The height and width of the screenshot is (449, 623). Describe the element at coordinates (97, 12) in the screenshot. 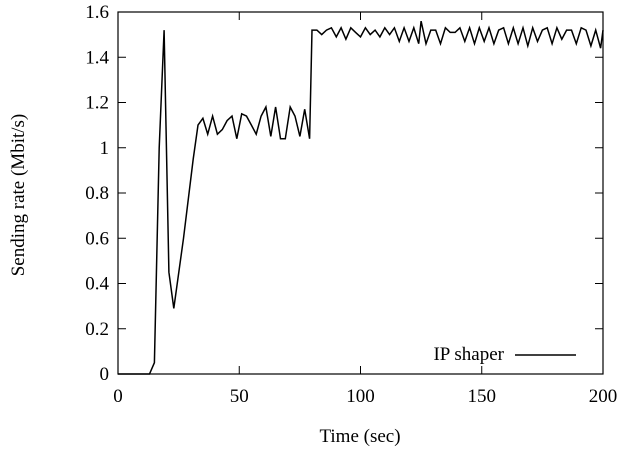

I see `y-tick-label: 1.6` at that location.